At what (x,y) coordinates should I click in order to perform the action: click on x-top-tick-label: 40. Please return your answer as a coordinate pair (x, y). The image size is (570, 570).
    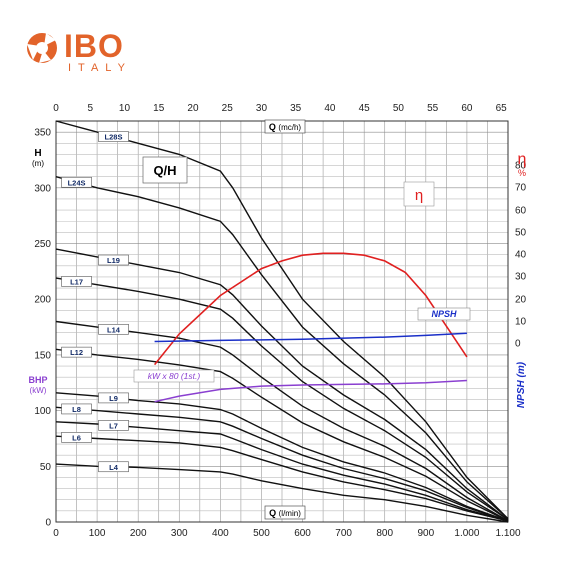
    Looking at the image, I should click on (330, 108).